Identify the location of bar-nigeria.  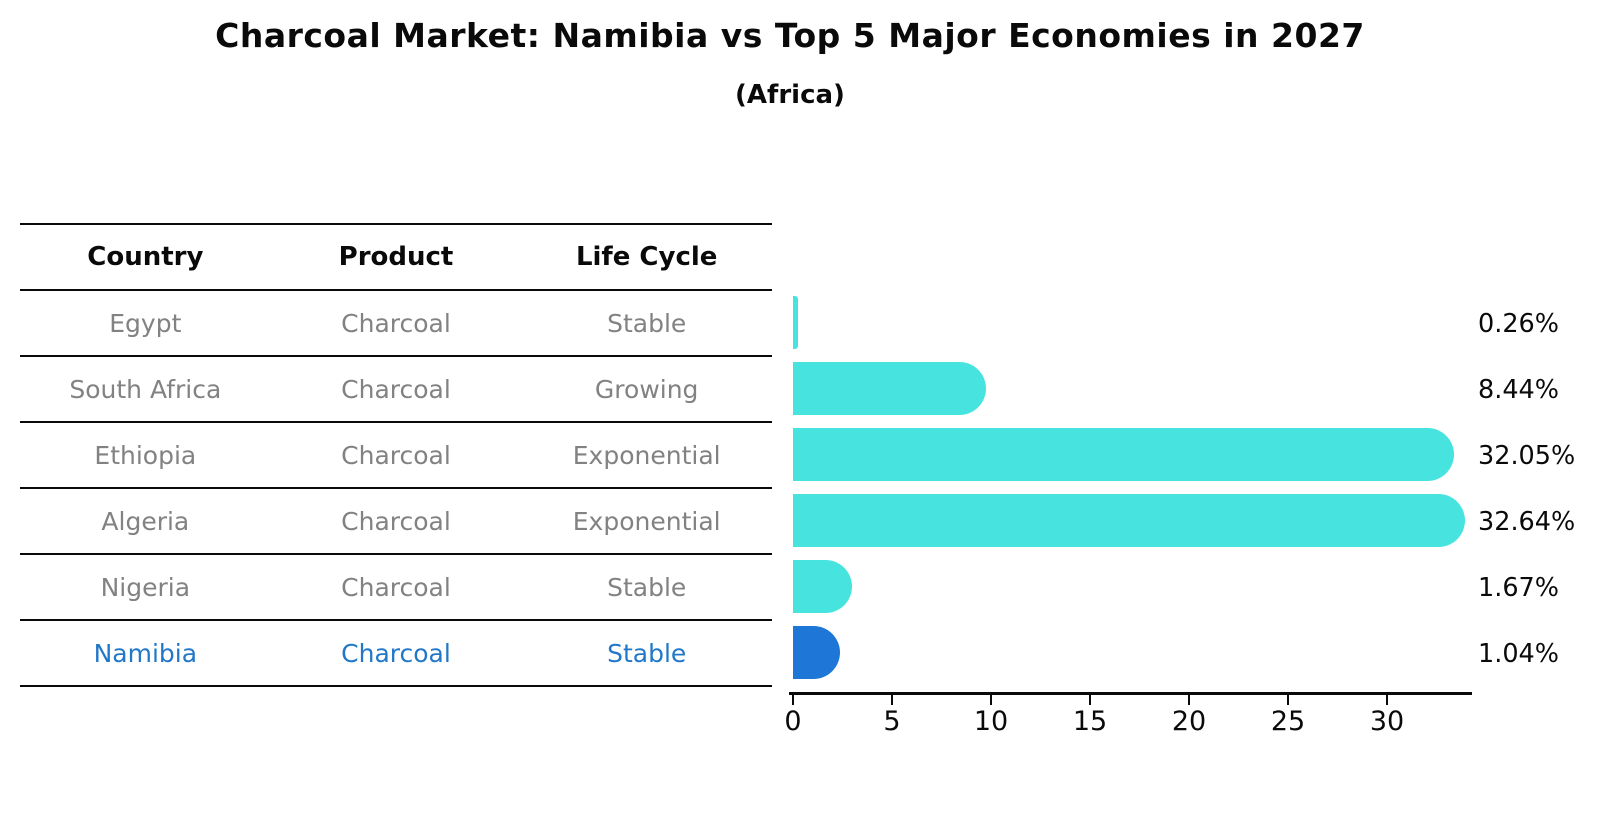
(823, 586).